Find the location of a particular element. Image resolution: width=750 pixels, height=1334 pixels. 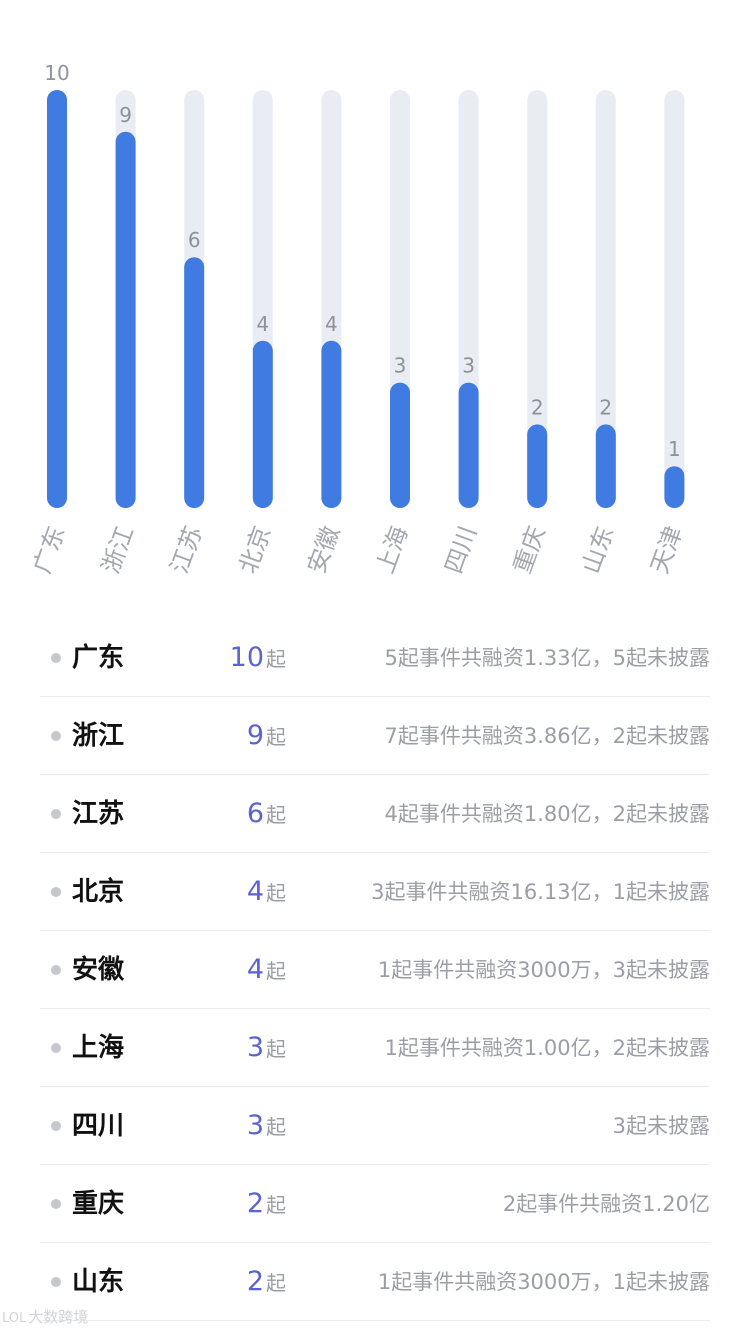

category-label: 天津 is located at coordinates (666, 549).